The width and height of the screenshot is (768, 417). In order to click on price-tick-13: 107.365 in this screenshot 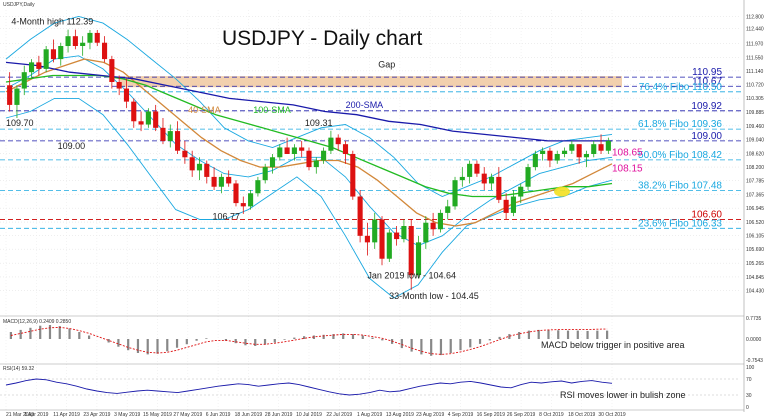, I will do `click(755, 195)`.